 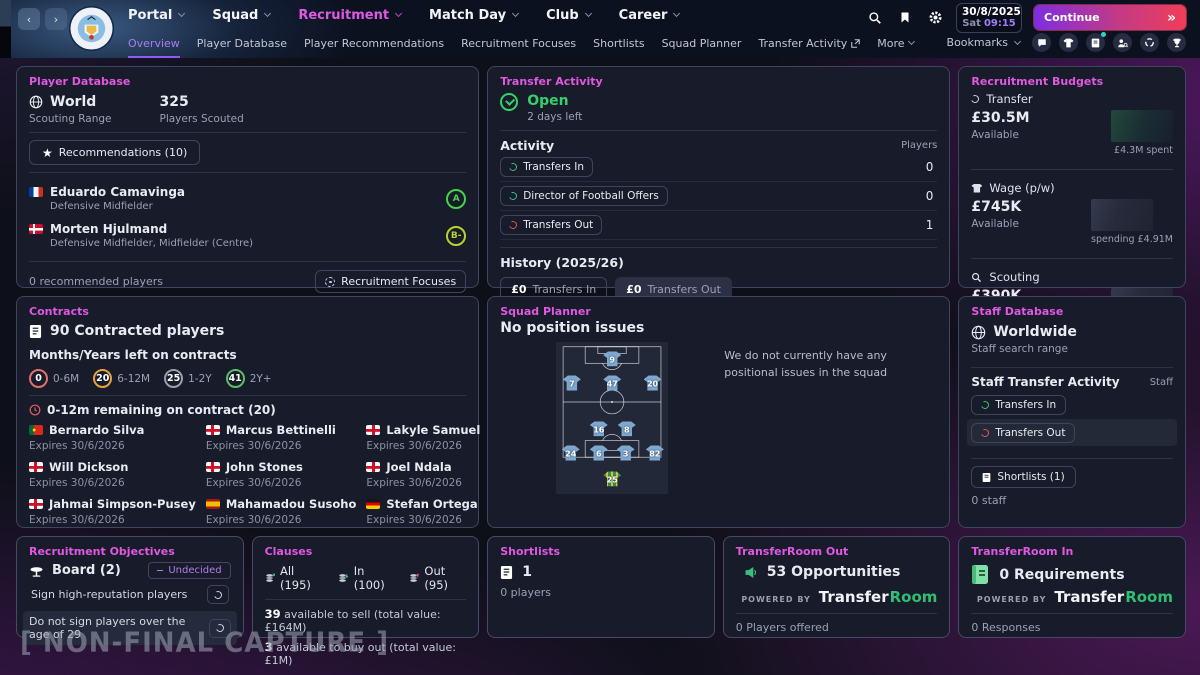 What do you see at coordinates (1071, 124) in the screenshot?
I see `transfer-budget-section: Transfer £30.5M Available £4.3M spent` at bounding box center [1071, 124].